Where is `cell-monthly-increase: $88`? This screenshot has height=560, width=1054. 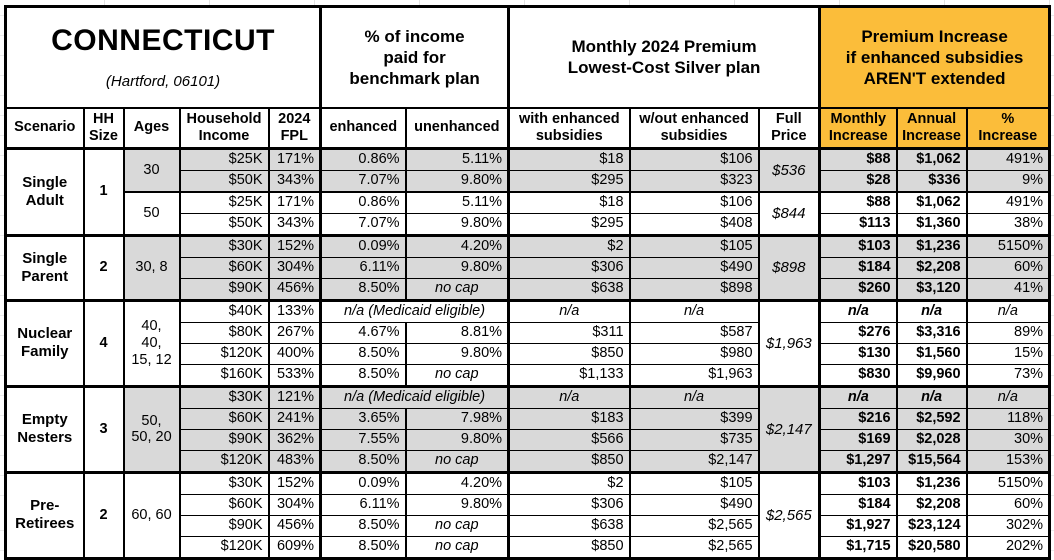
cell-monthly-increase: $88 is located at coordinates (858, 158).